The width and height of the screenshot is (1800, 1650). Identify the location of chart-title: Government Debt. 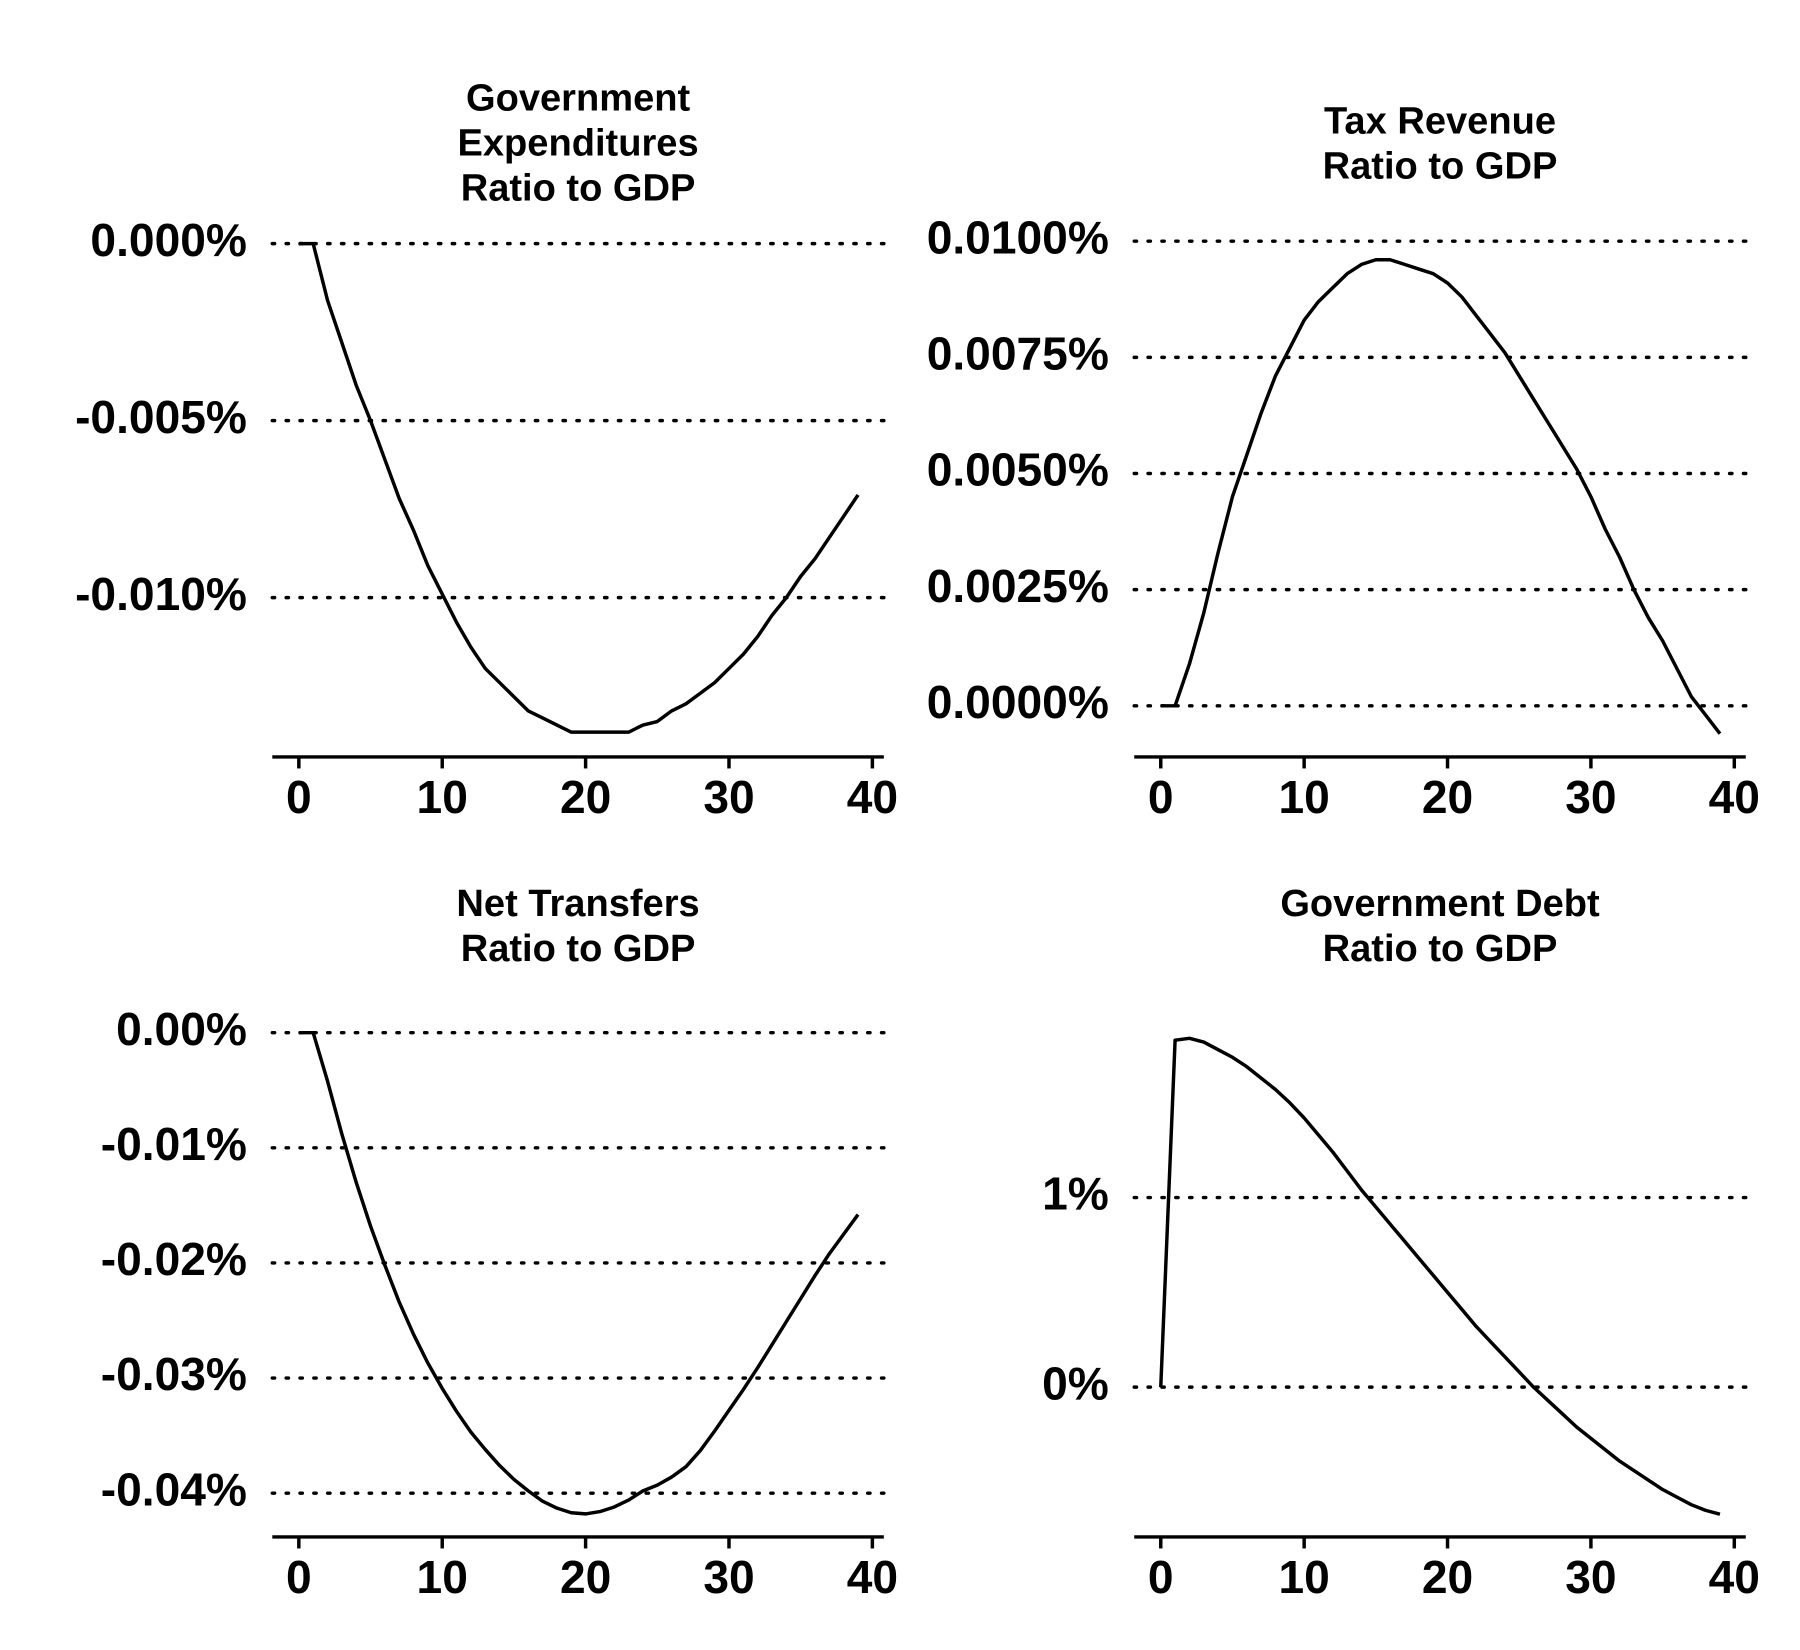
(1440, 904).